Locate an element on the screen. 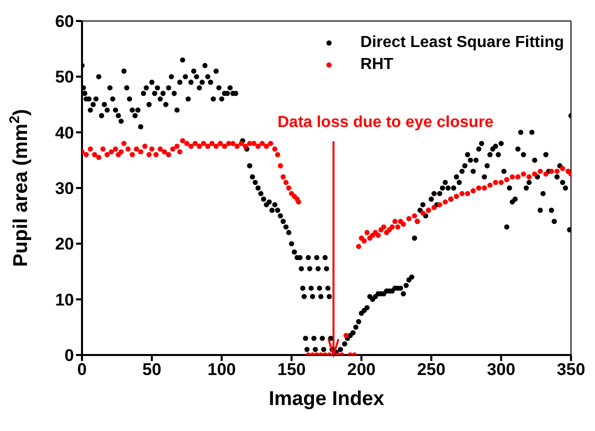  annotation: Data loss due to eye closure is located at coordinates (385, 123).